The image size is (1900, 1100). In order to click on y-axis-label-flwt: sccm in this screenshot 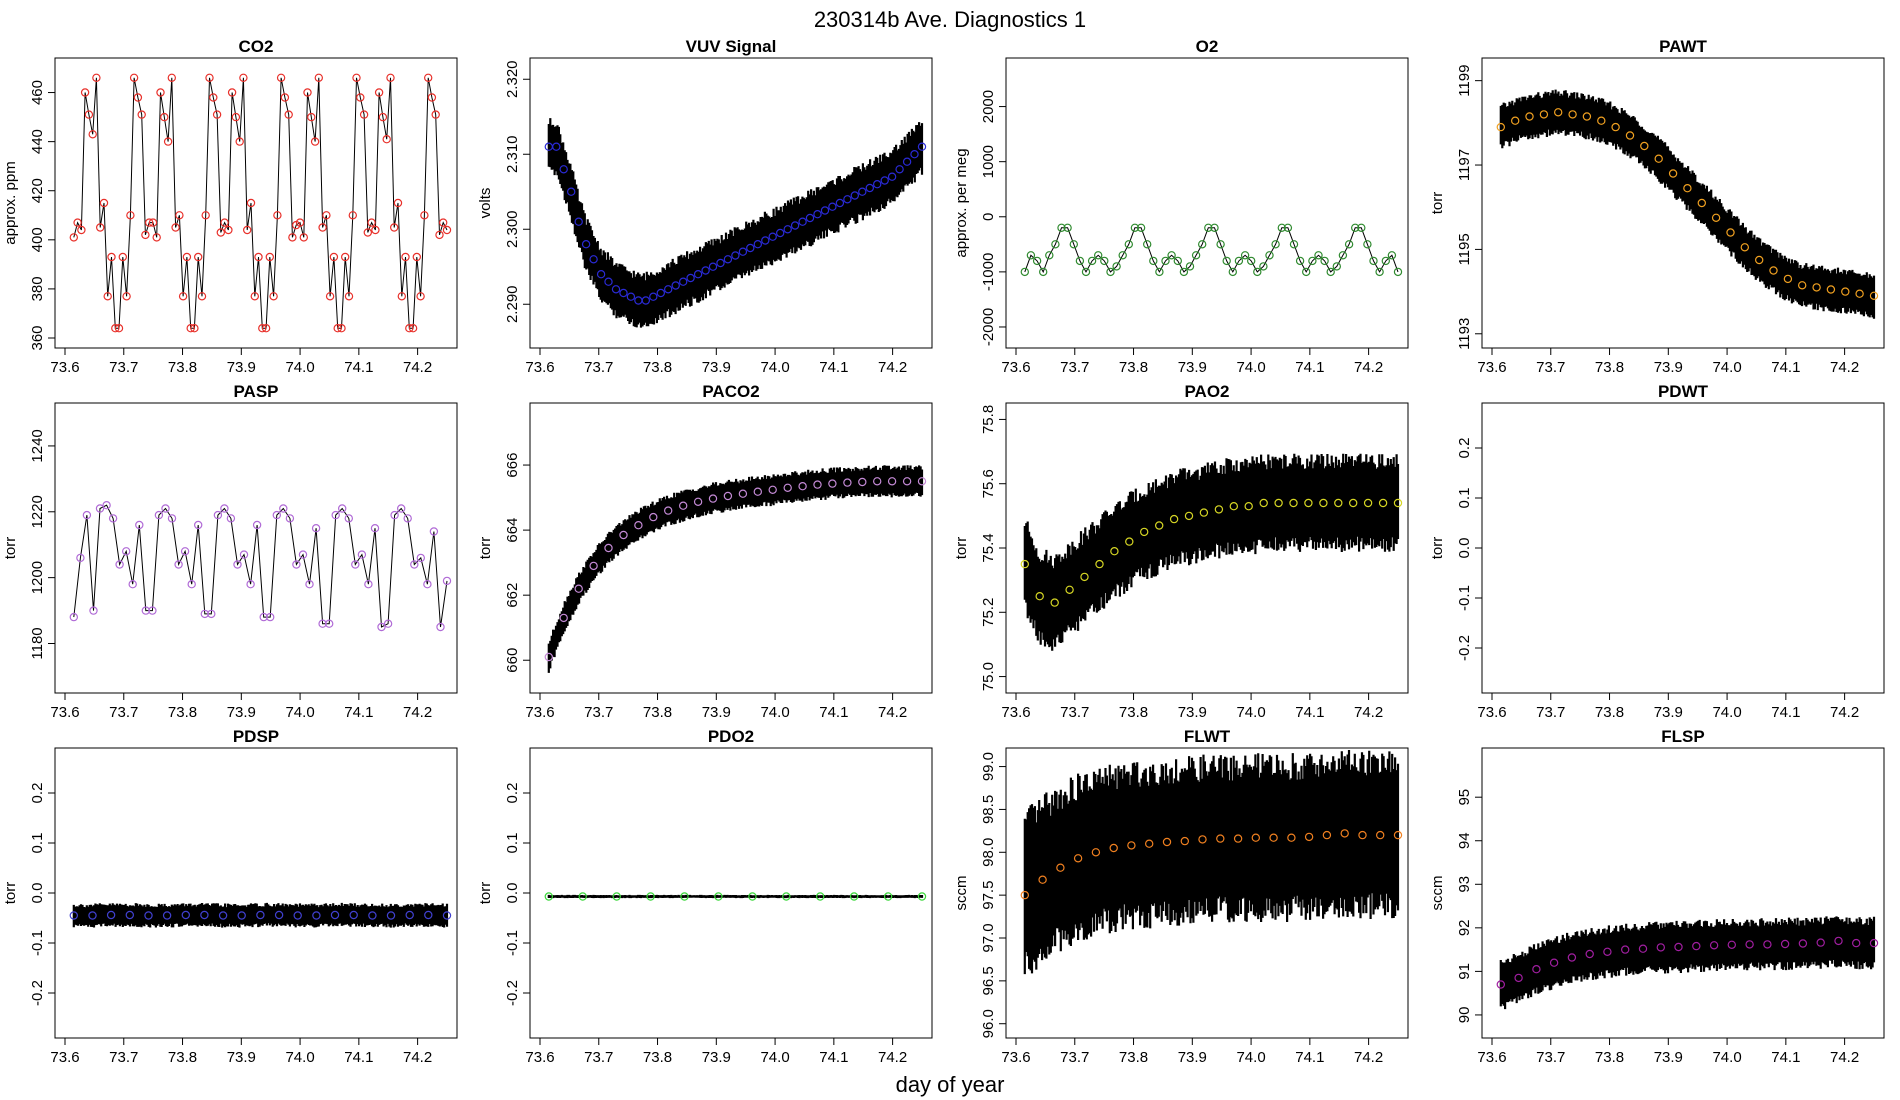, I will do `click(961, 893)`.